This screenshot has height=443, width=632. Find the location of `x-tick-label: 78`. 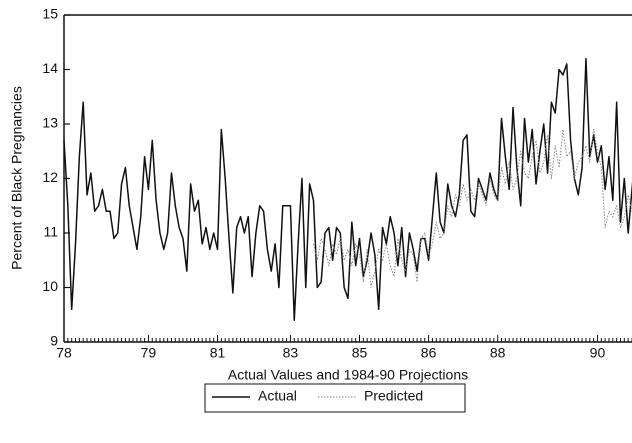

x-tick-label: 78 is located at coordinates (64, 353).